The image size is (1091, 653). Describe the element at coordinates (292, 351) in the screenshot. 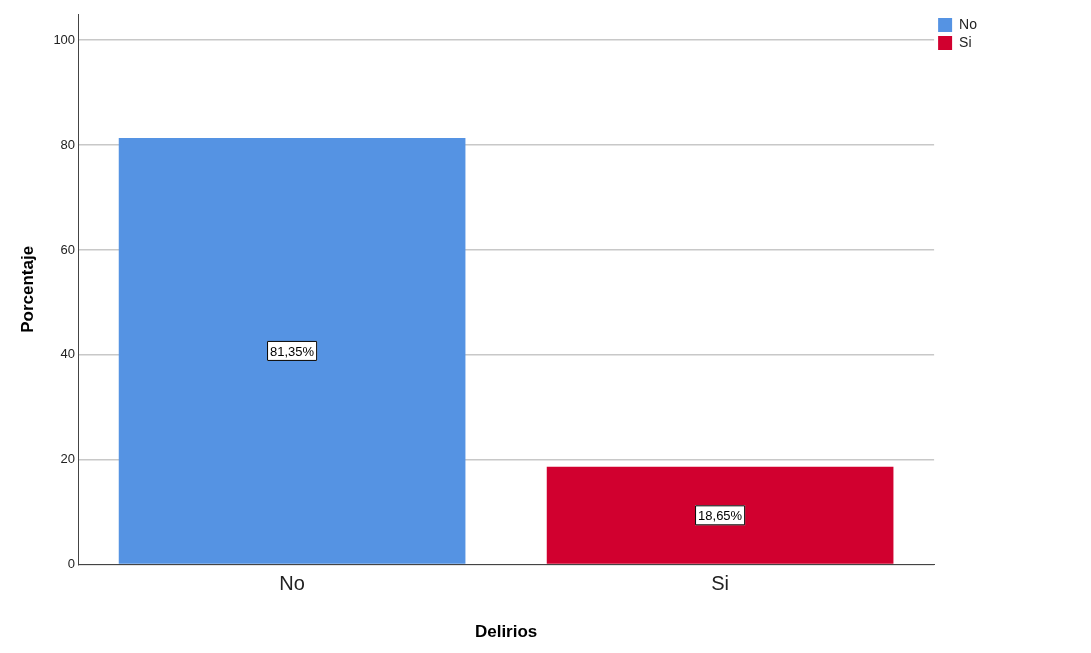

I see `data-label: 81,35%` at that location.